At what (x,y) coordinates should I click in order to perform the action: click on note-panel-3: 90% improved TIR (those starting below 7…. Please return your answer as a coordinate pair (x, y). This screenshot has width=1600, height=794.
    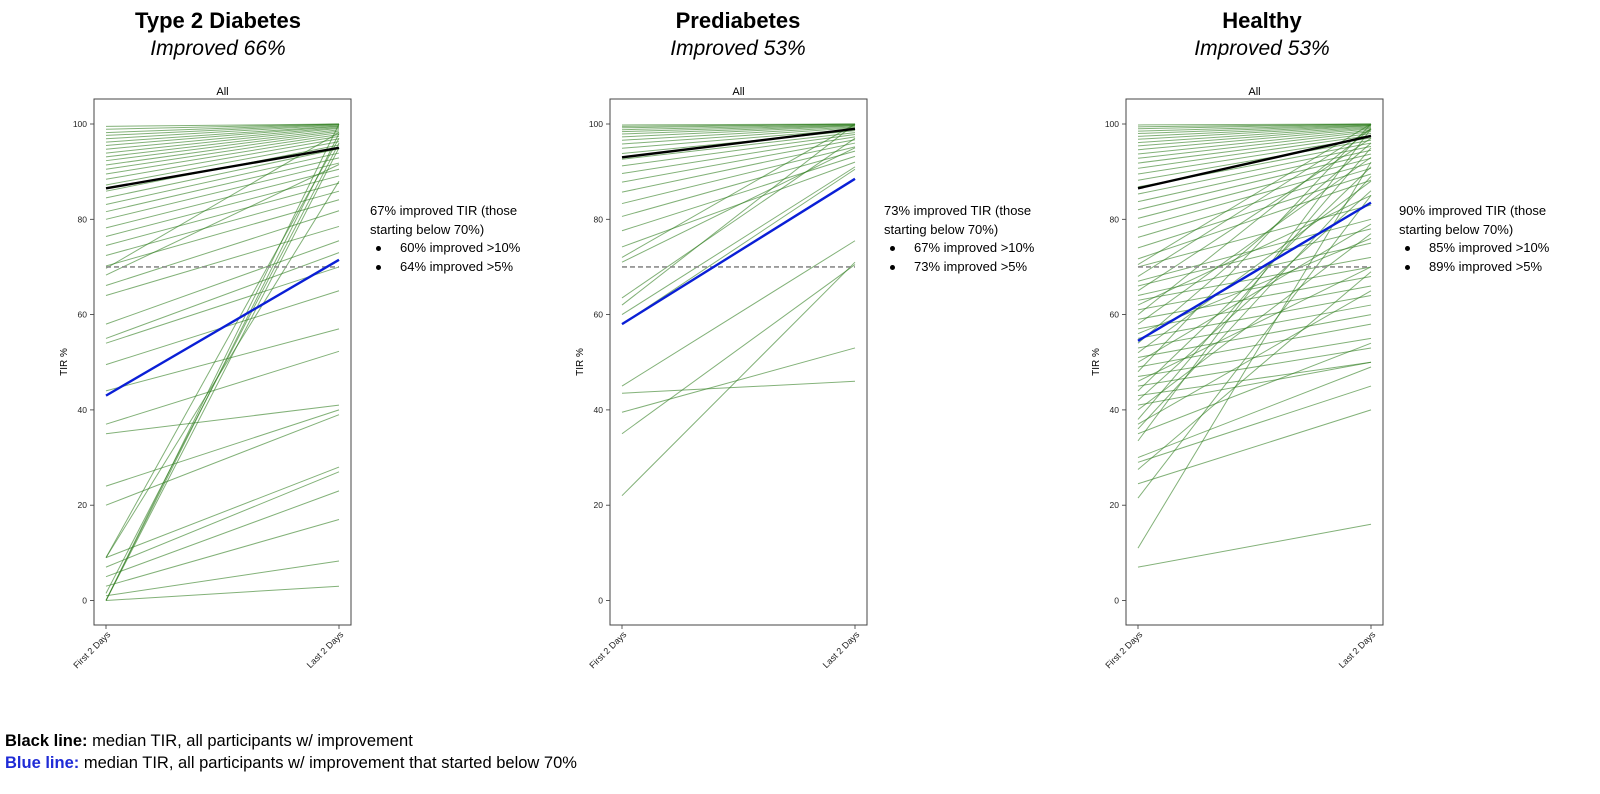
    Looking at the image, I should click on (1494, 239).